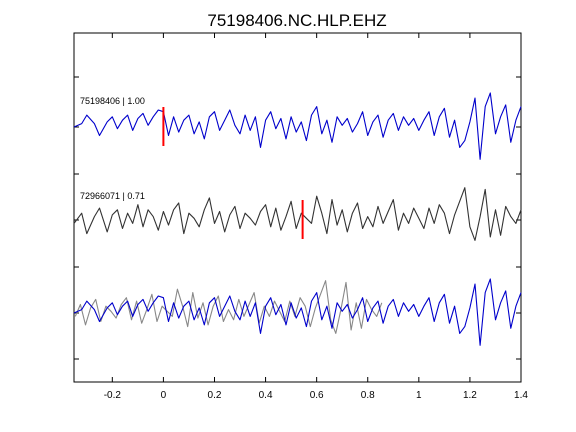  I want to click on x-tick-label: 0.4, so click(266, 395).